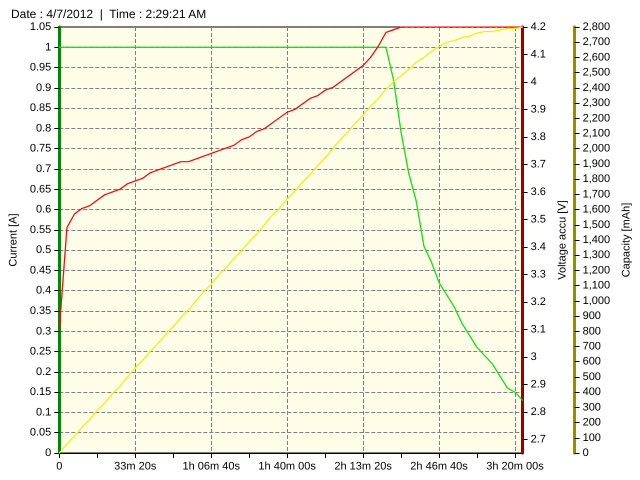 Image resolution: width=640 pixels, height=480 pixels. Describe the element at coordinates (44, 128) in the screenshot. I see `y-tick-label: 0.8` at that location.